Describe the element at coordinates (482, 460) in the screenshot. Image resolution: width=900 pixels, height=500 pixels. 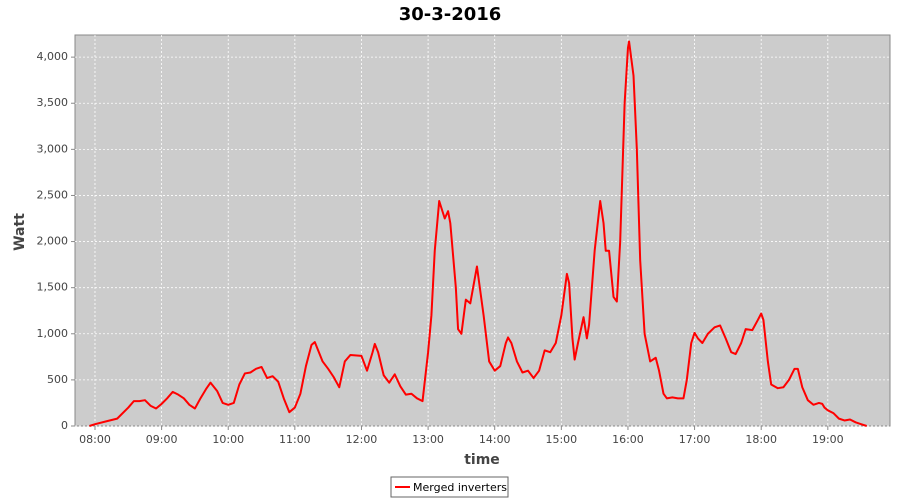
I see `x-axis-label: time` at that location.